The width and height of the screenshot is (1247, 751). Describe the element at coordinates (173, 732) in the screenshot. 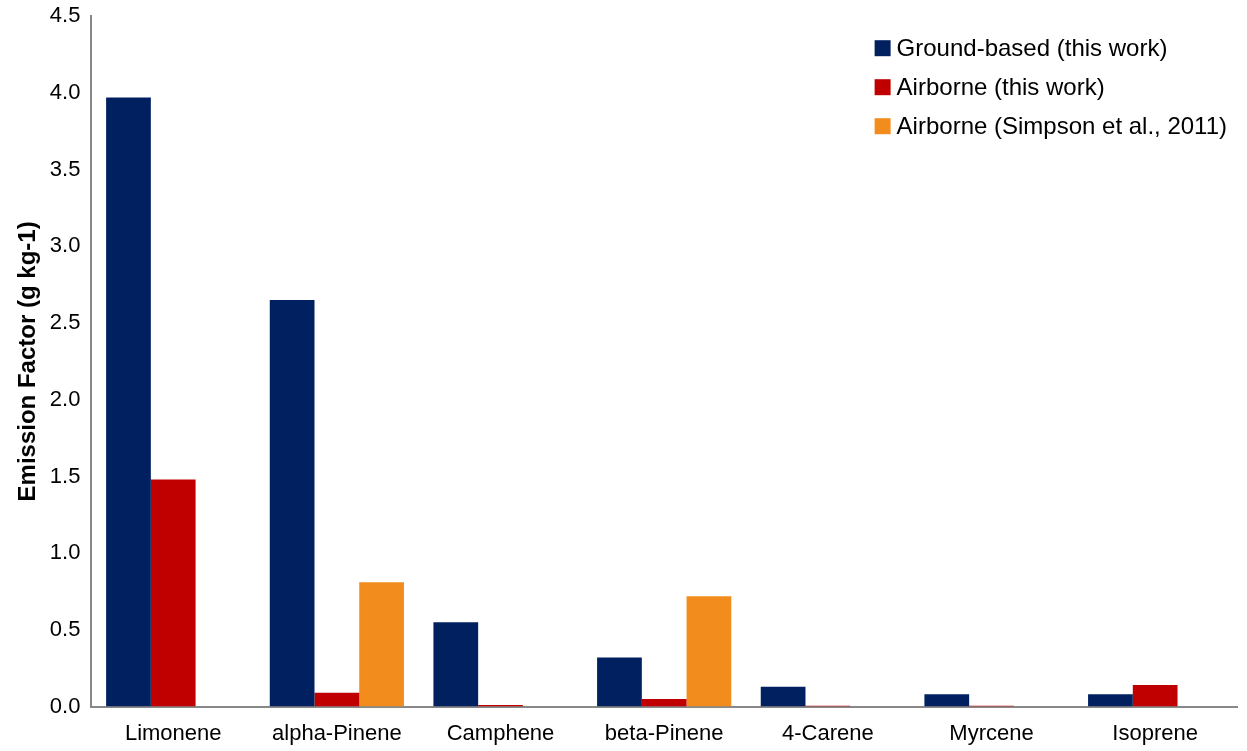

I see `x-tick-label: Limonene` at that location.